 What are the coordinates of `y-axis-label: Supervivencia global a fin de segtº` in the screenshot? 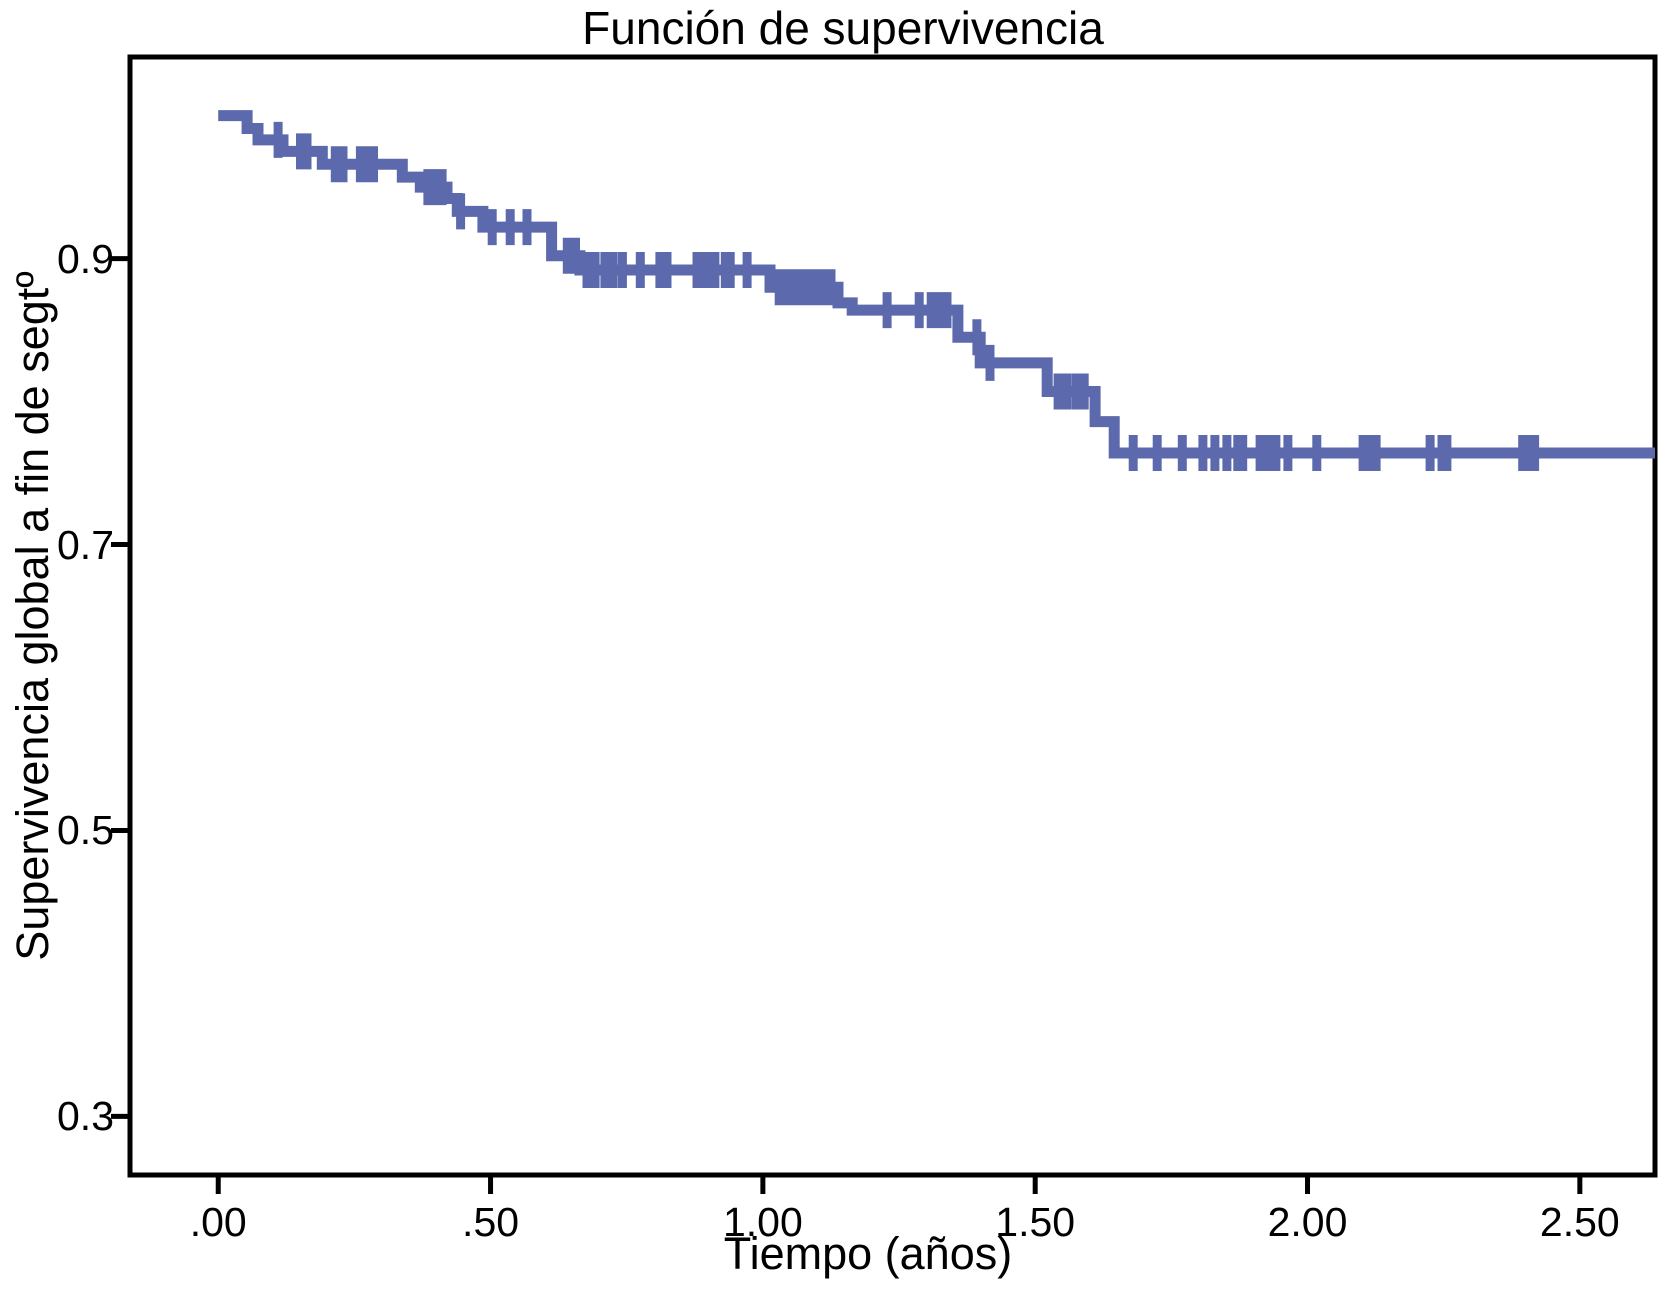 It's located at (32, 616).